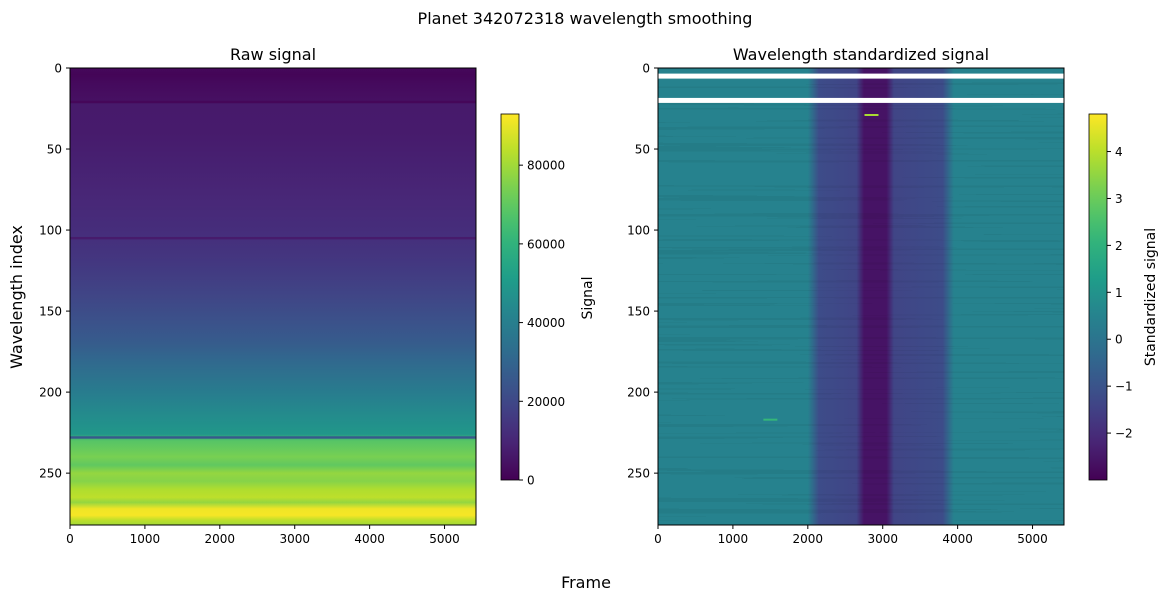  What do you see at coordinates (1119, 246) in the screenshot?
I see `colorbar-tick-label: 2` at bounding box center [1119, 246].